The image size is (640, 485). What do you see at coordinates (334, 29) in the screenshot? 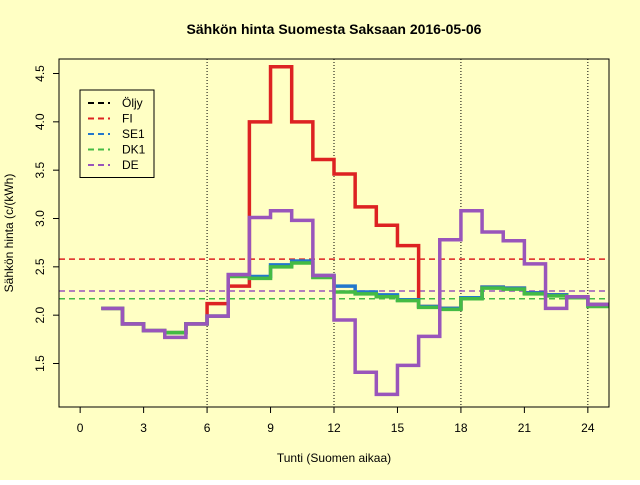
I see `chart-title: Sähkön hinta Suomesta Saksaan 2016-05-06` at bounding box center [334, 29].